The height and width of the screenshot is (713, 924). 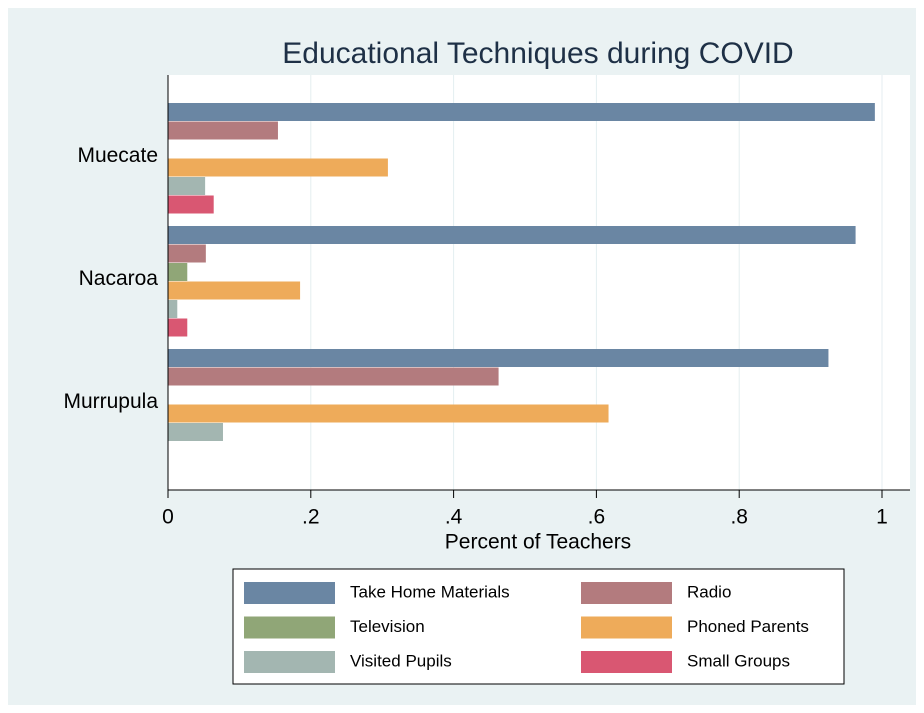 I want to click on legend-label: Visited Pupils, so click(x=401, y=660).